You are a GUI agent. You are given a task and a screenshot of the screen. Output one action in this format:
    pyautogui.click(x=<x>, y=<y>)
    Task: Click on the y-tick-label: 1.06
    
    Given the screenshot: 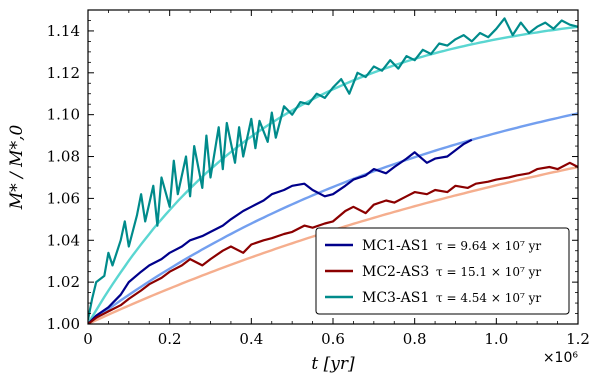 What is the action you would take?
    pyautogui.click(x=63, y=198)
    